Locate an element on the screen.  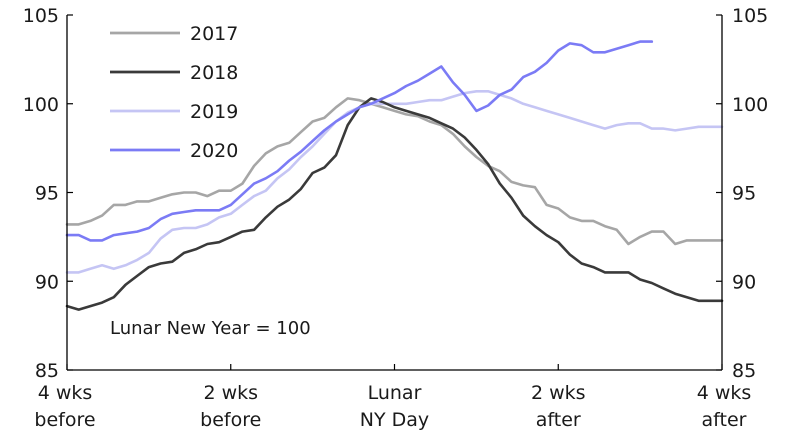
right-y-tick-label: 90 is located at coordinates (744, 282).